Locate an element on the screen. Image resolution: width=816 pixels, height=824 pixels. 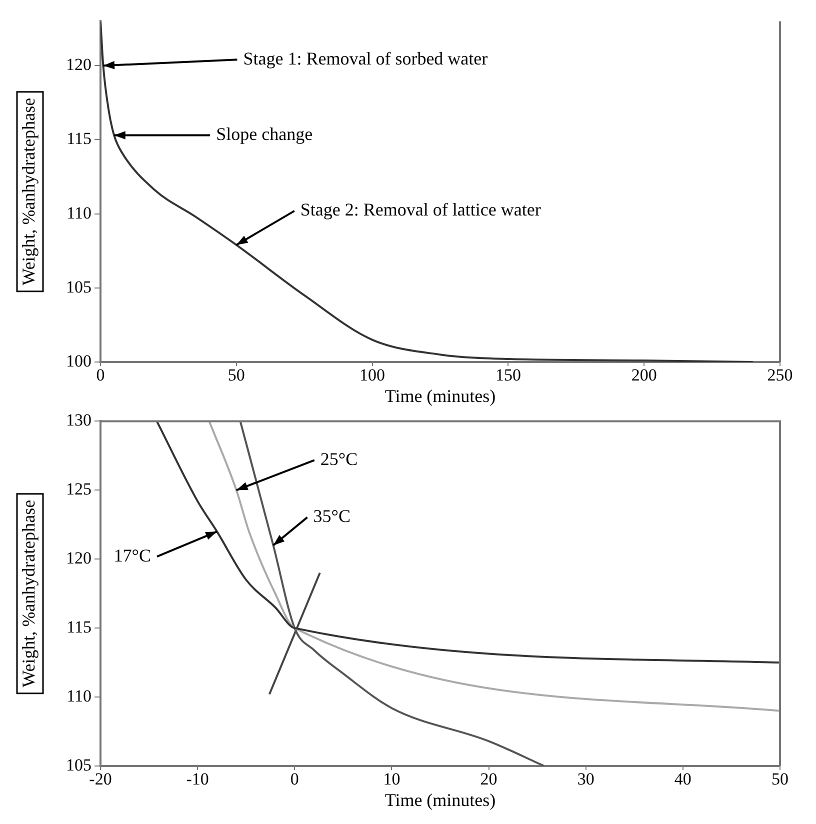
y-tick-label: 125 is located at coordinates (79, 489).